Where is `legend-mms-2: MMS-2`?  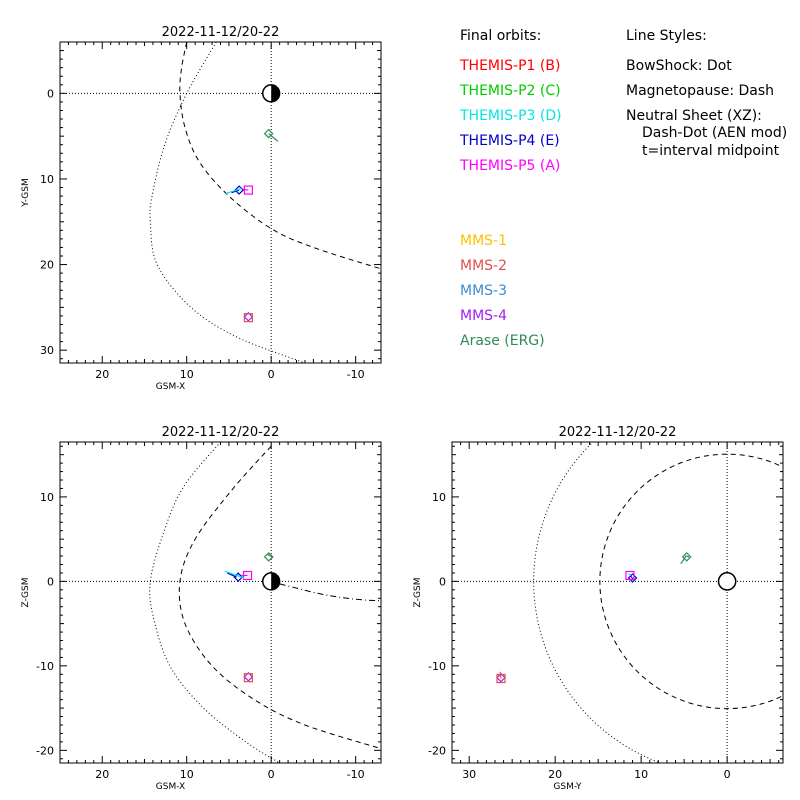
legend-mms-2: MMS-2 is located at coordinates (483, 266).